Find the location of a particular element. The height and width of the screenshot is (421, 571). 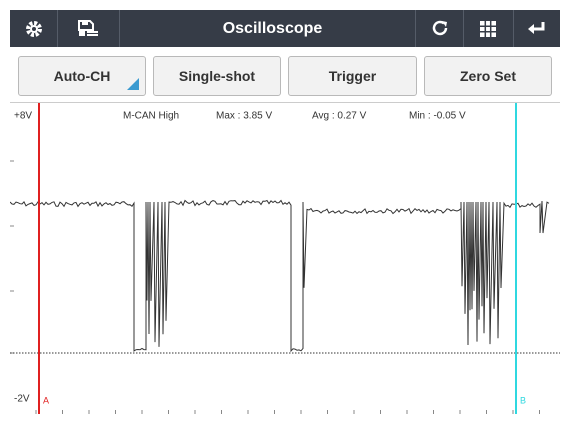

button-label: Zero Set is located at coordinates (487, 76).